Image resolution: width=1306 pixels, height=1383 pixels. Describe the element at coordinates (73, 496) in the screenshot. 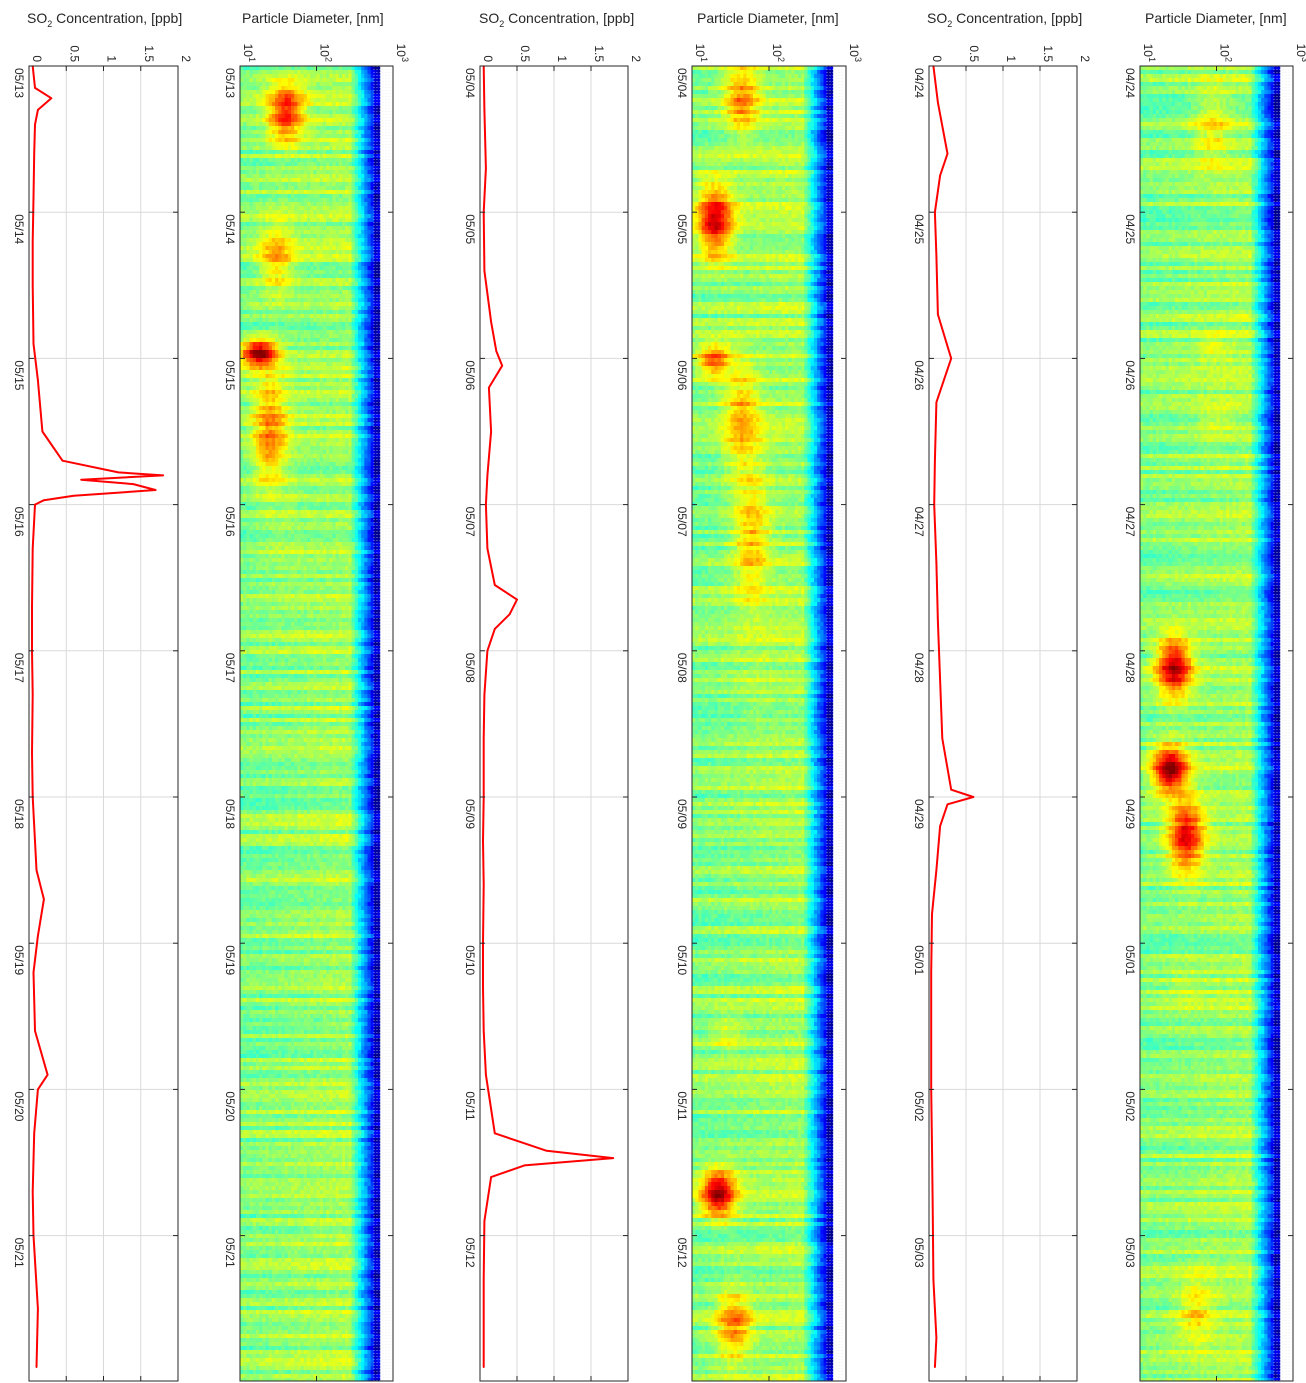

I see `so2-data-point` at that location.